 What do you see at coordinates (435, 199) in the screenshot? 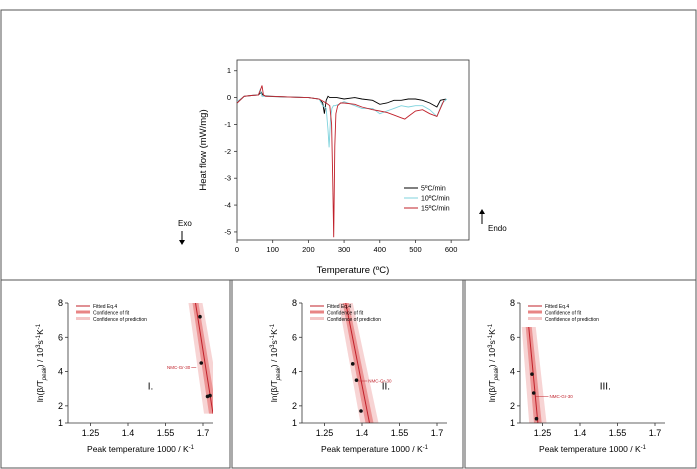
I see `legend-label-10c: 10ºC/min` at bounding box center [435, 199].